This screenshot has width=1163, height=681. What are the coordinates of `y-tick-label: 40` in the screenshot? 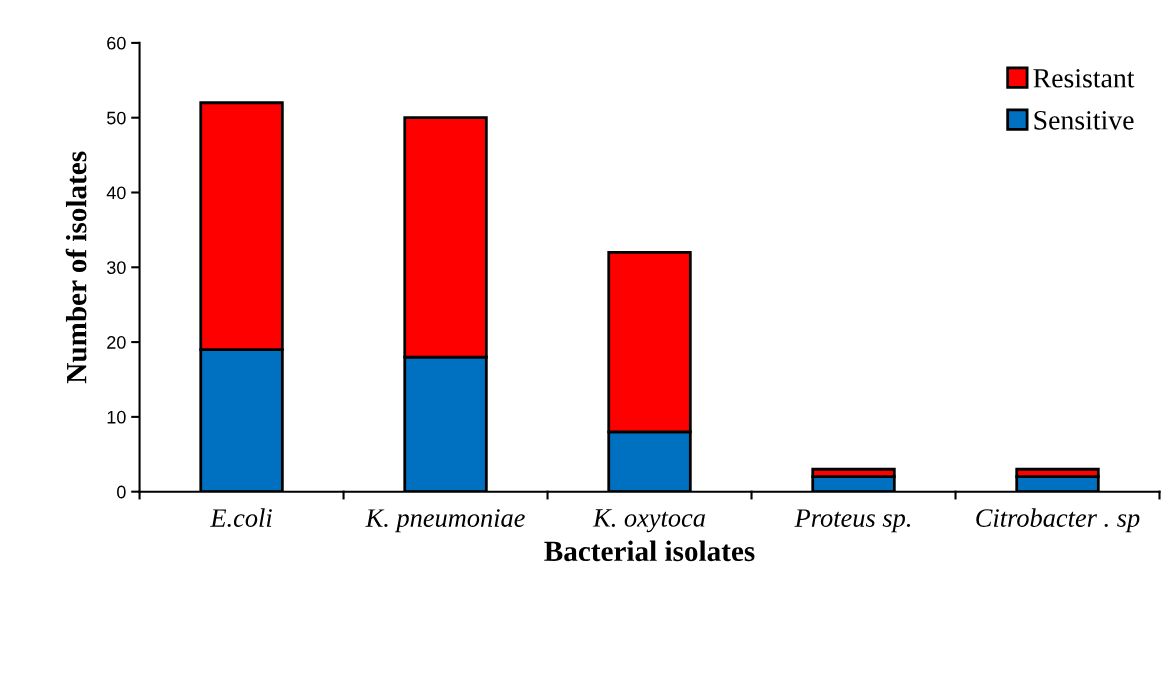 It's located at (116, 193).